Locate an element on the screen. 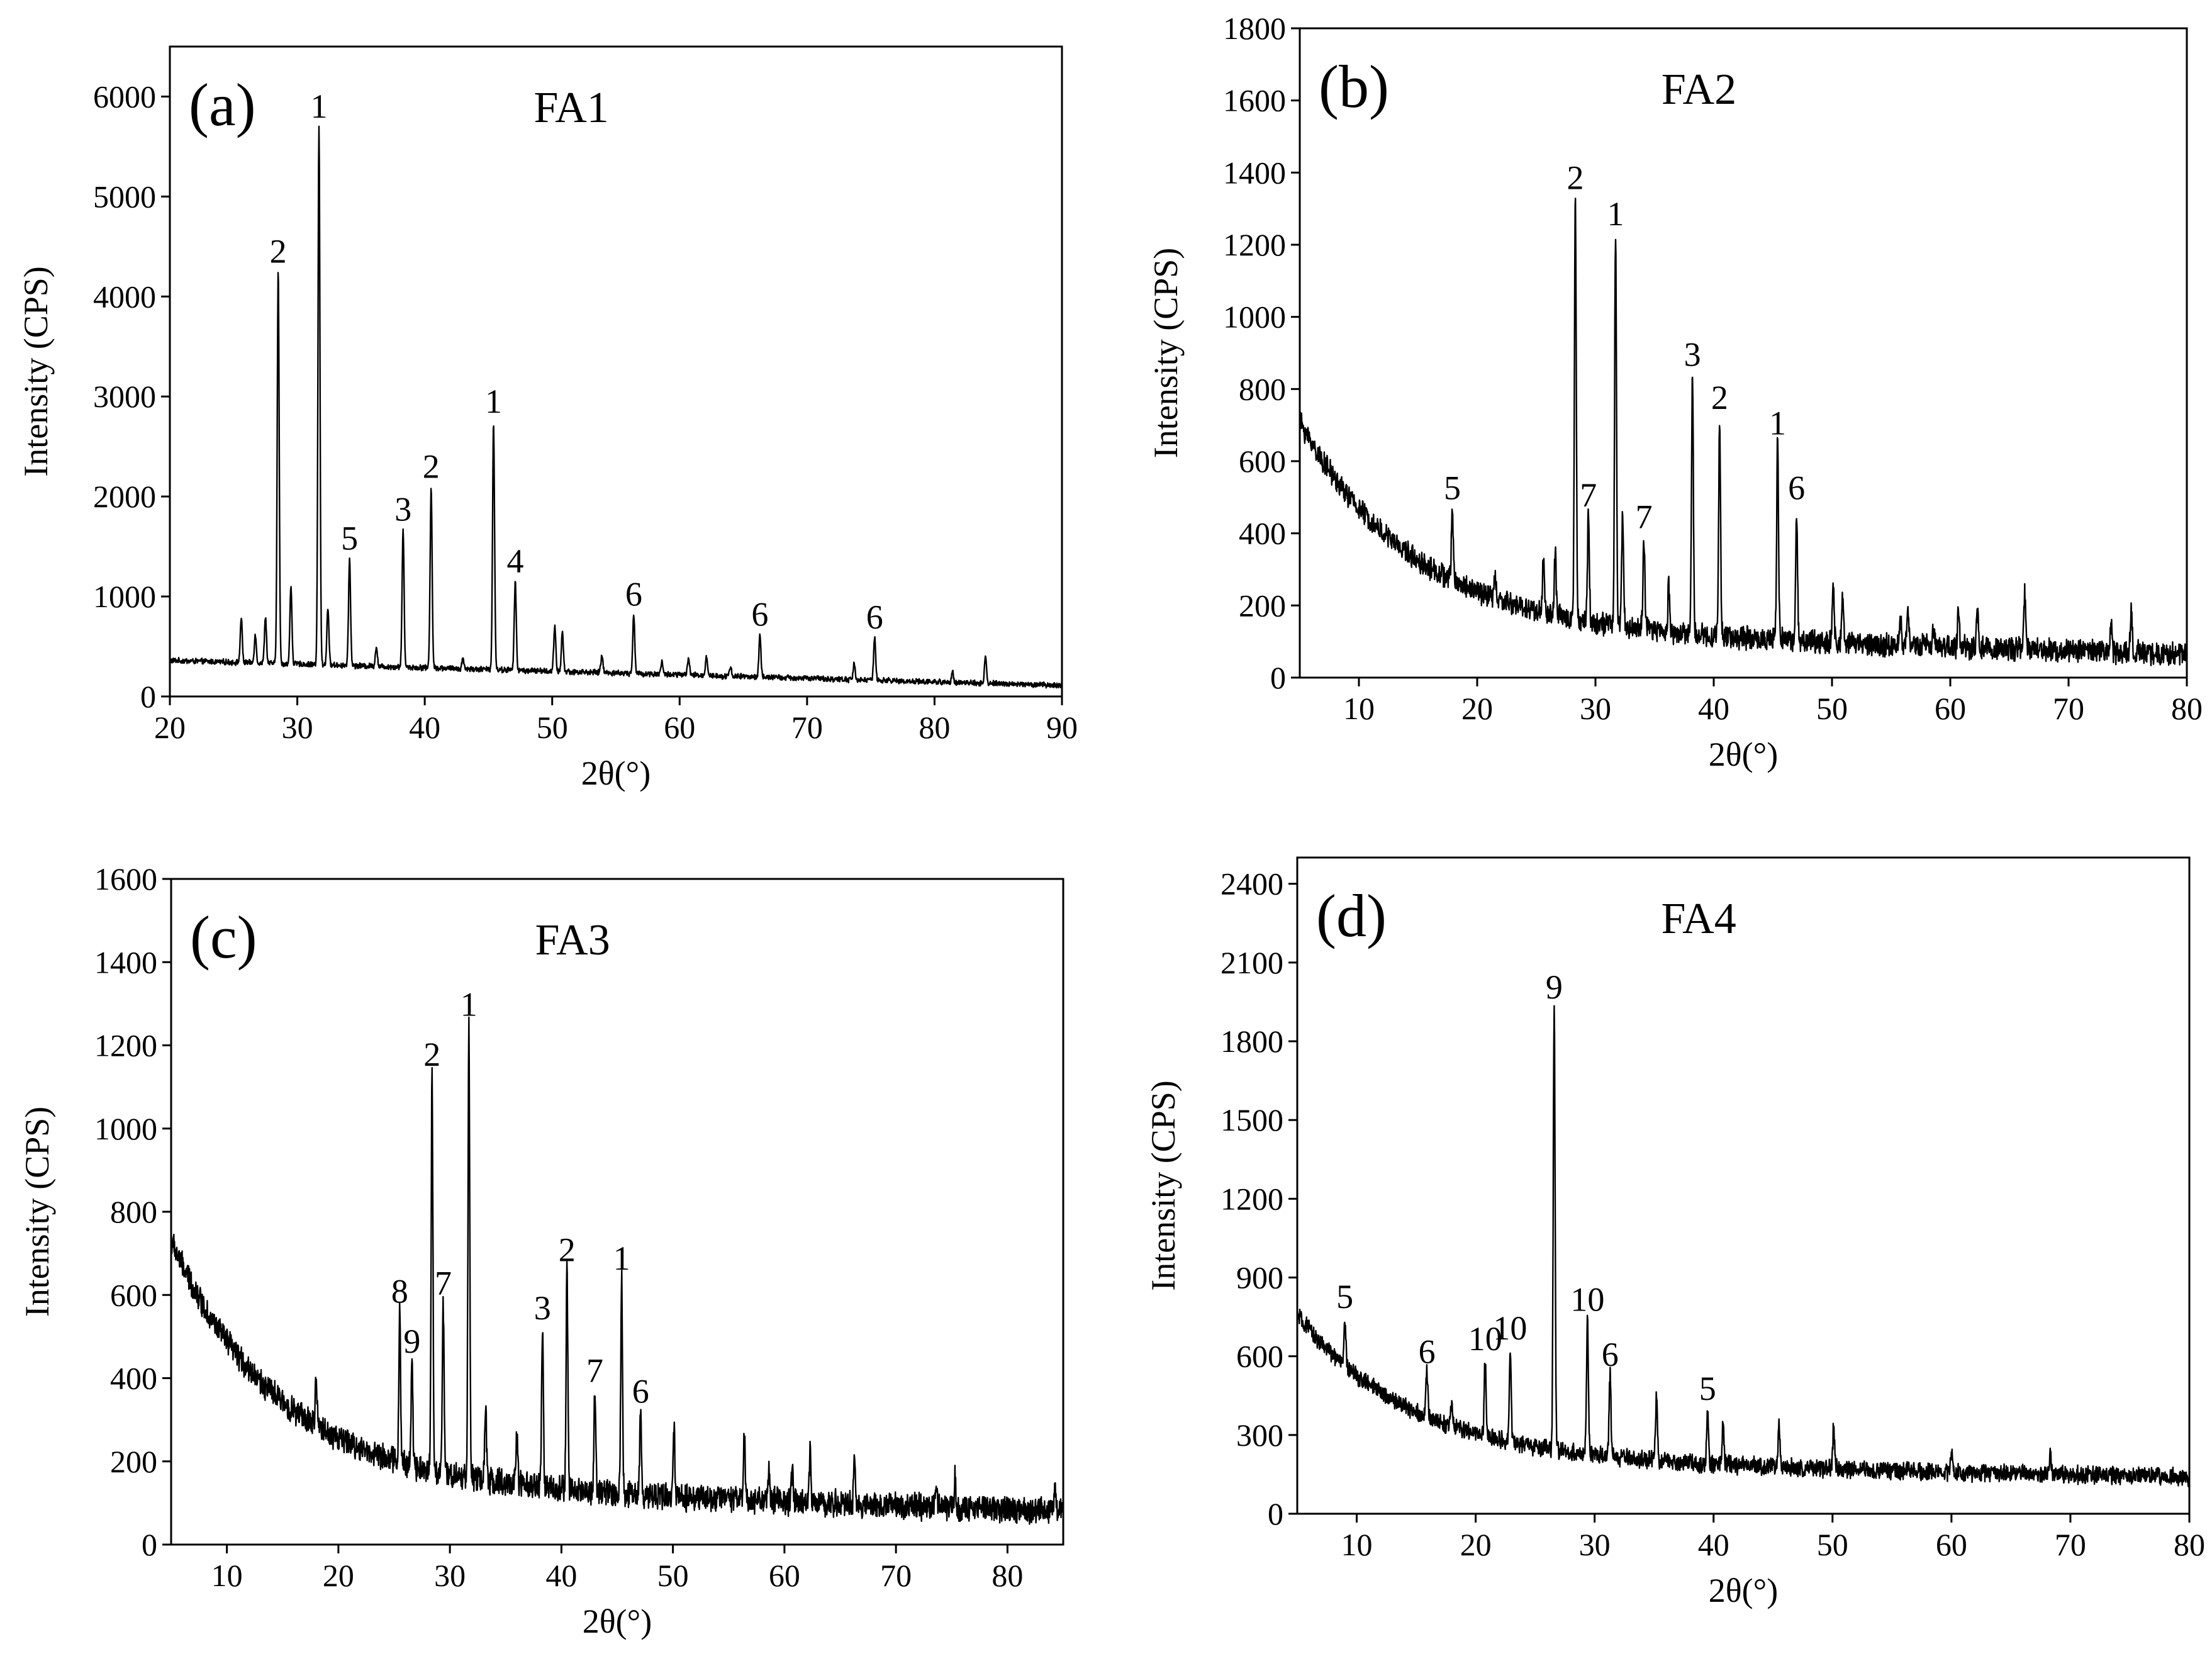 The width and height of the screenshot is (2212, 1666). panel-letter: (d) is located at coordinates (1351, 915).